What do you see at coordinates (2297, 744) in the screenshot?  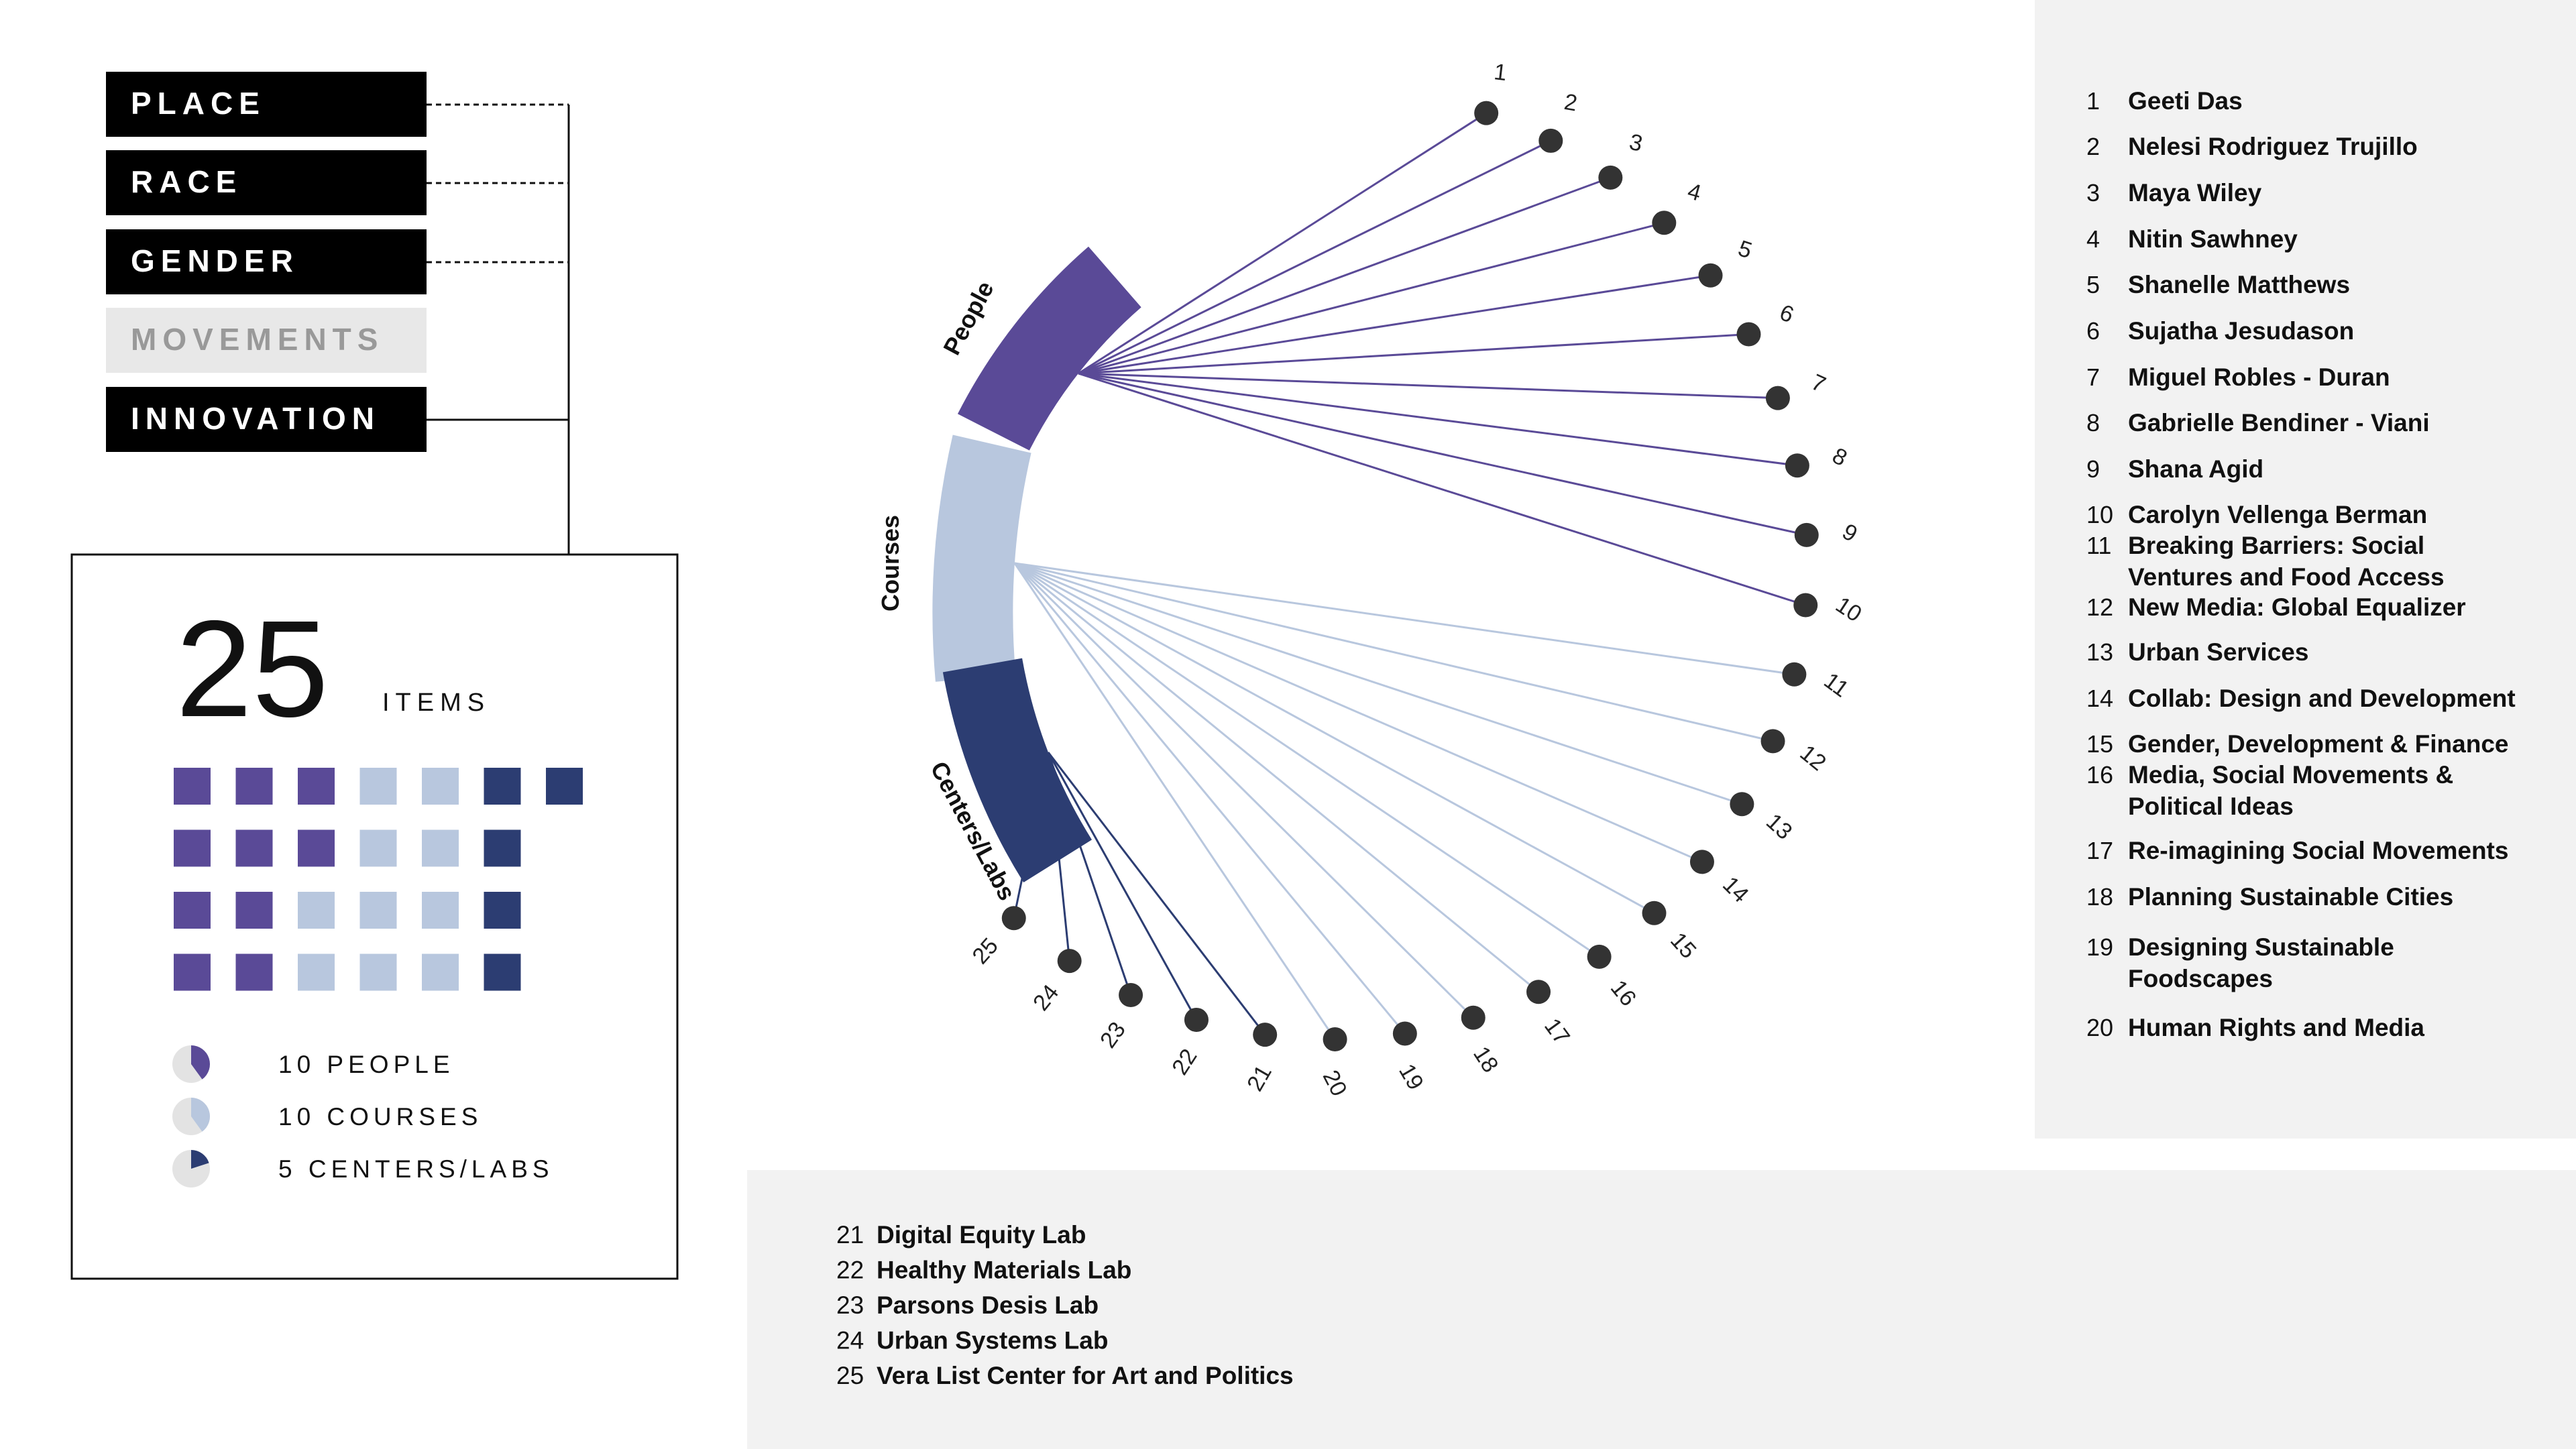 I see `legend-entry-15: 15 Gender, Development & Finance` at bounding box center [2297, 744].